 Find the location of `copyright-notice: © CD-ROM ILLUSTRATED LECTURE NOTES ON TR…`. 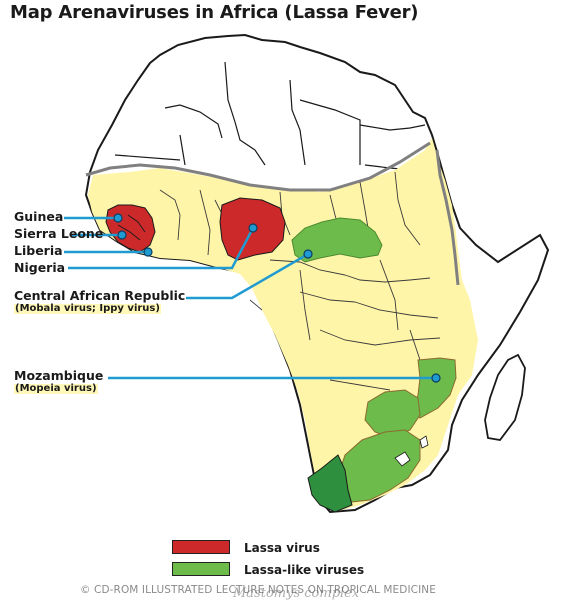

copyright-notice: © CD-ROM ILLUSTRATED LECTURE NOTES ON TR… is located at coordinates (258, 590).